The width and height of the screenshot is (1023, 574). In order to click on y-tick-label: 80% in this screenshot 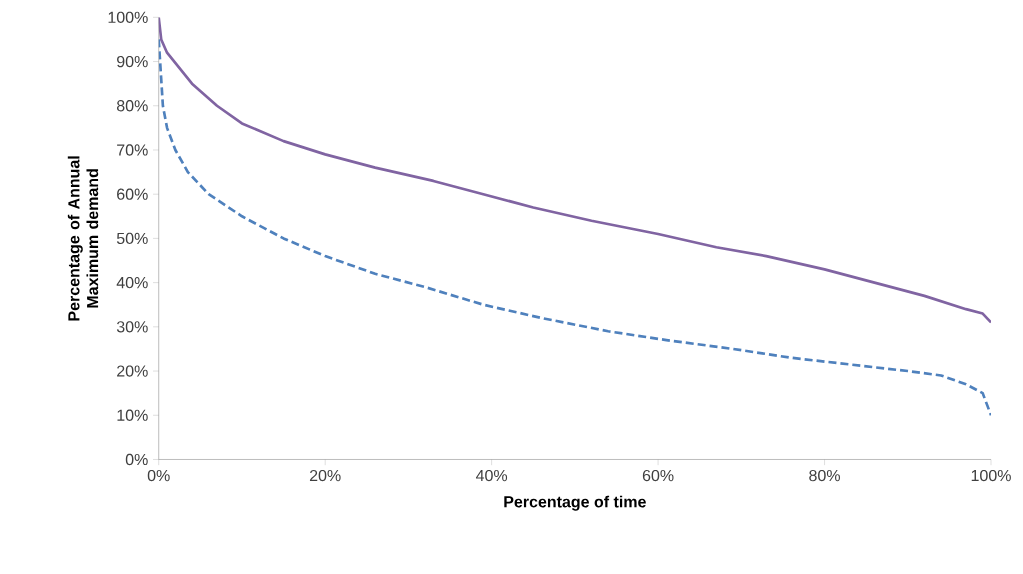, I will do `click(132, 106)`.